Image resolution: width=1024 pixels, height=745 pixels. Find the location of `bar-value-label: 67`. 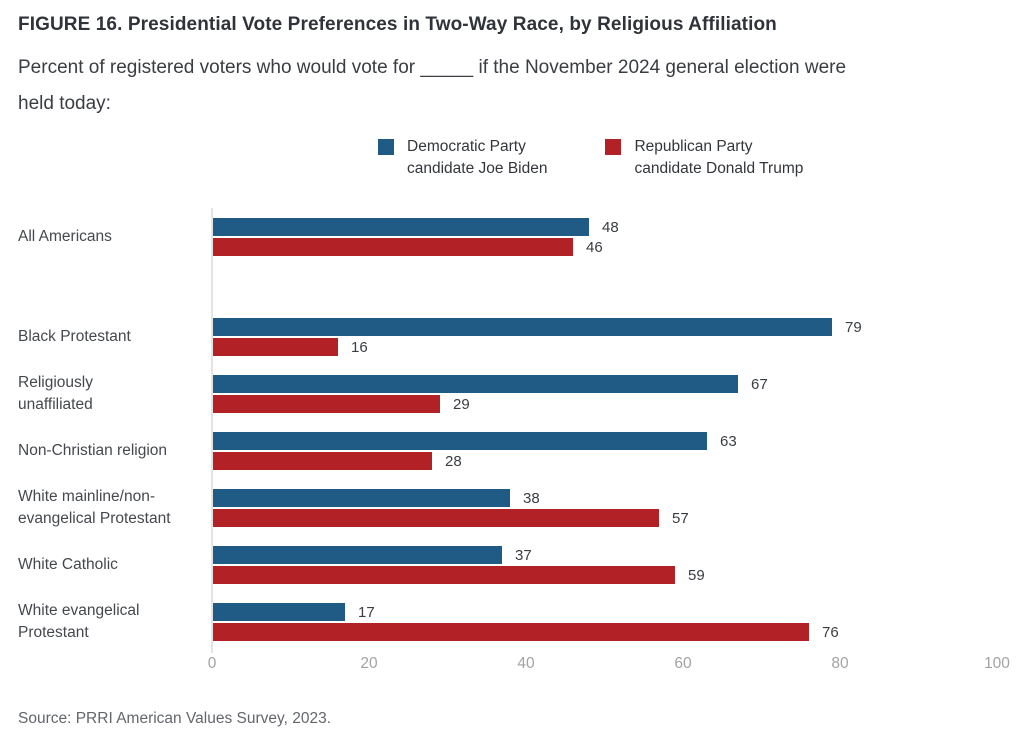

bar-value-label: 67 is located at coordinates (759, 384).